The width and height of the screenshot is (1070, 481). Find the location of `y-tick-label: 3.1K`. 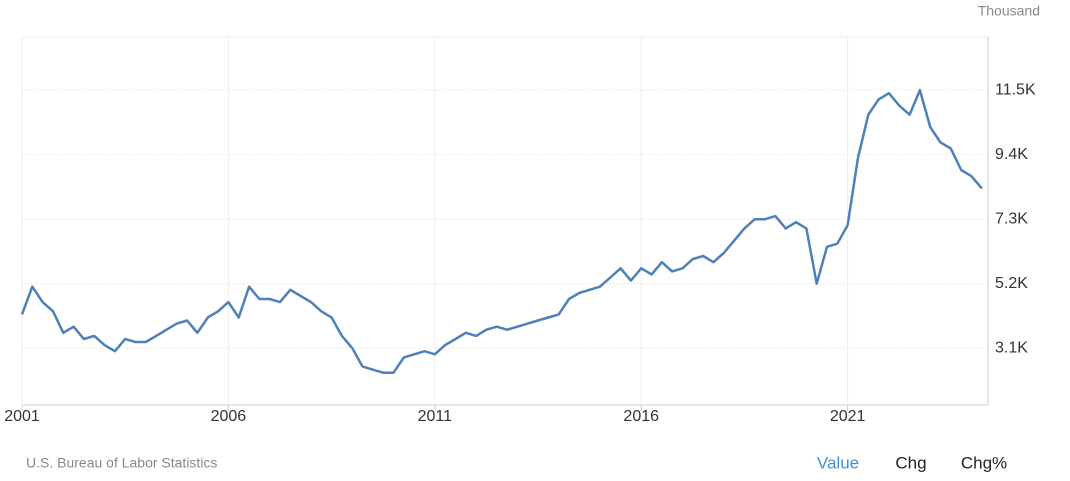

y-tick-label: 3.1K is located at coordinates (1011, 347).